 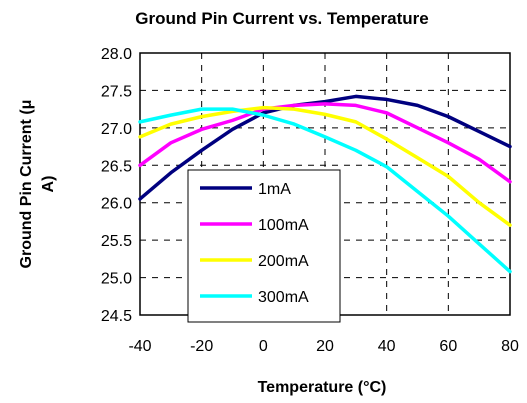 I want to click on legend-label-1mA: 1mA, so click(x=274, y=189).